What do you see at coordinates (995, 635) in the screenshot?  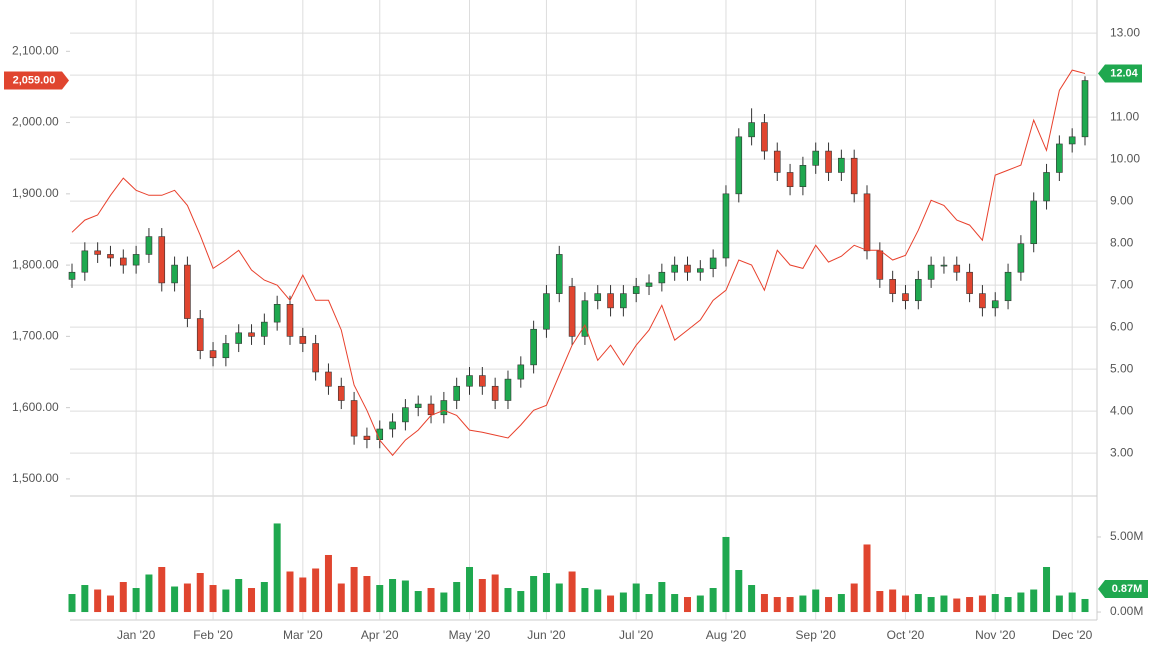 I see `x-tick-label: Nov '20` at bounding box center [995, 635].